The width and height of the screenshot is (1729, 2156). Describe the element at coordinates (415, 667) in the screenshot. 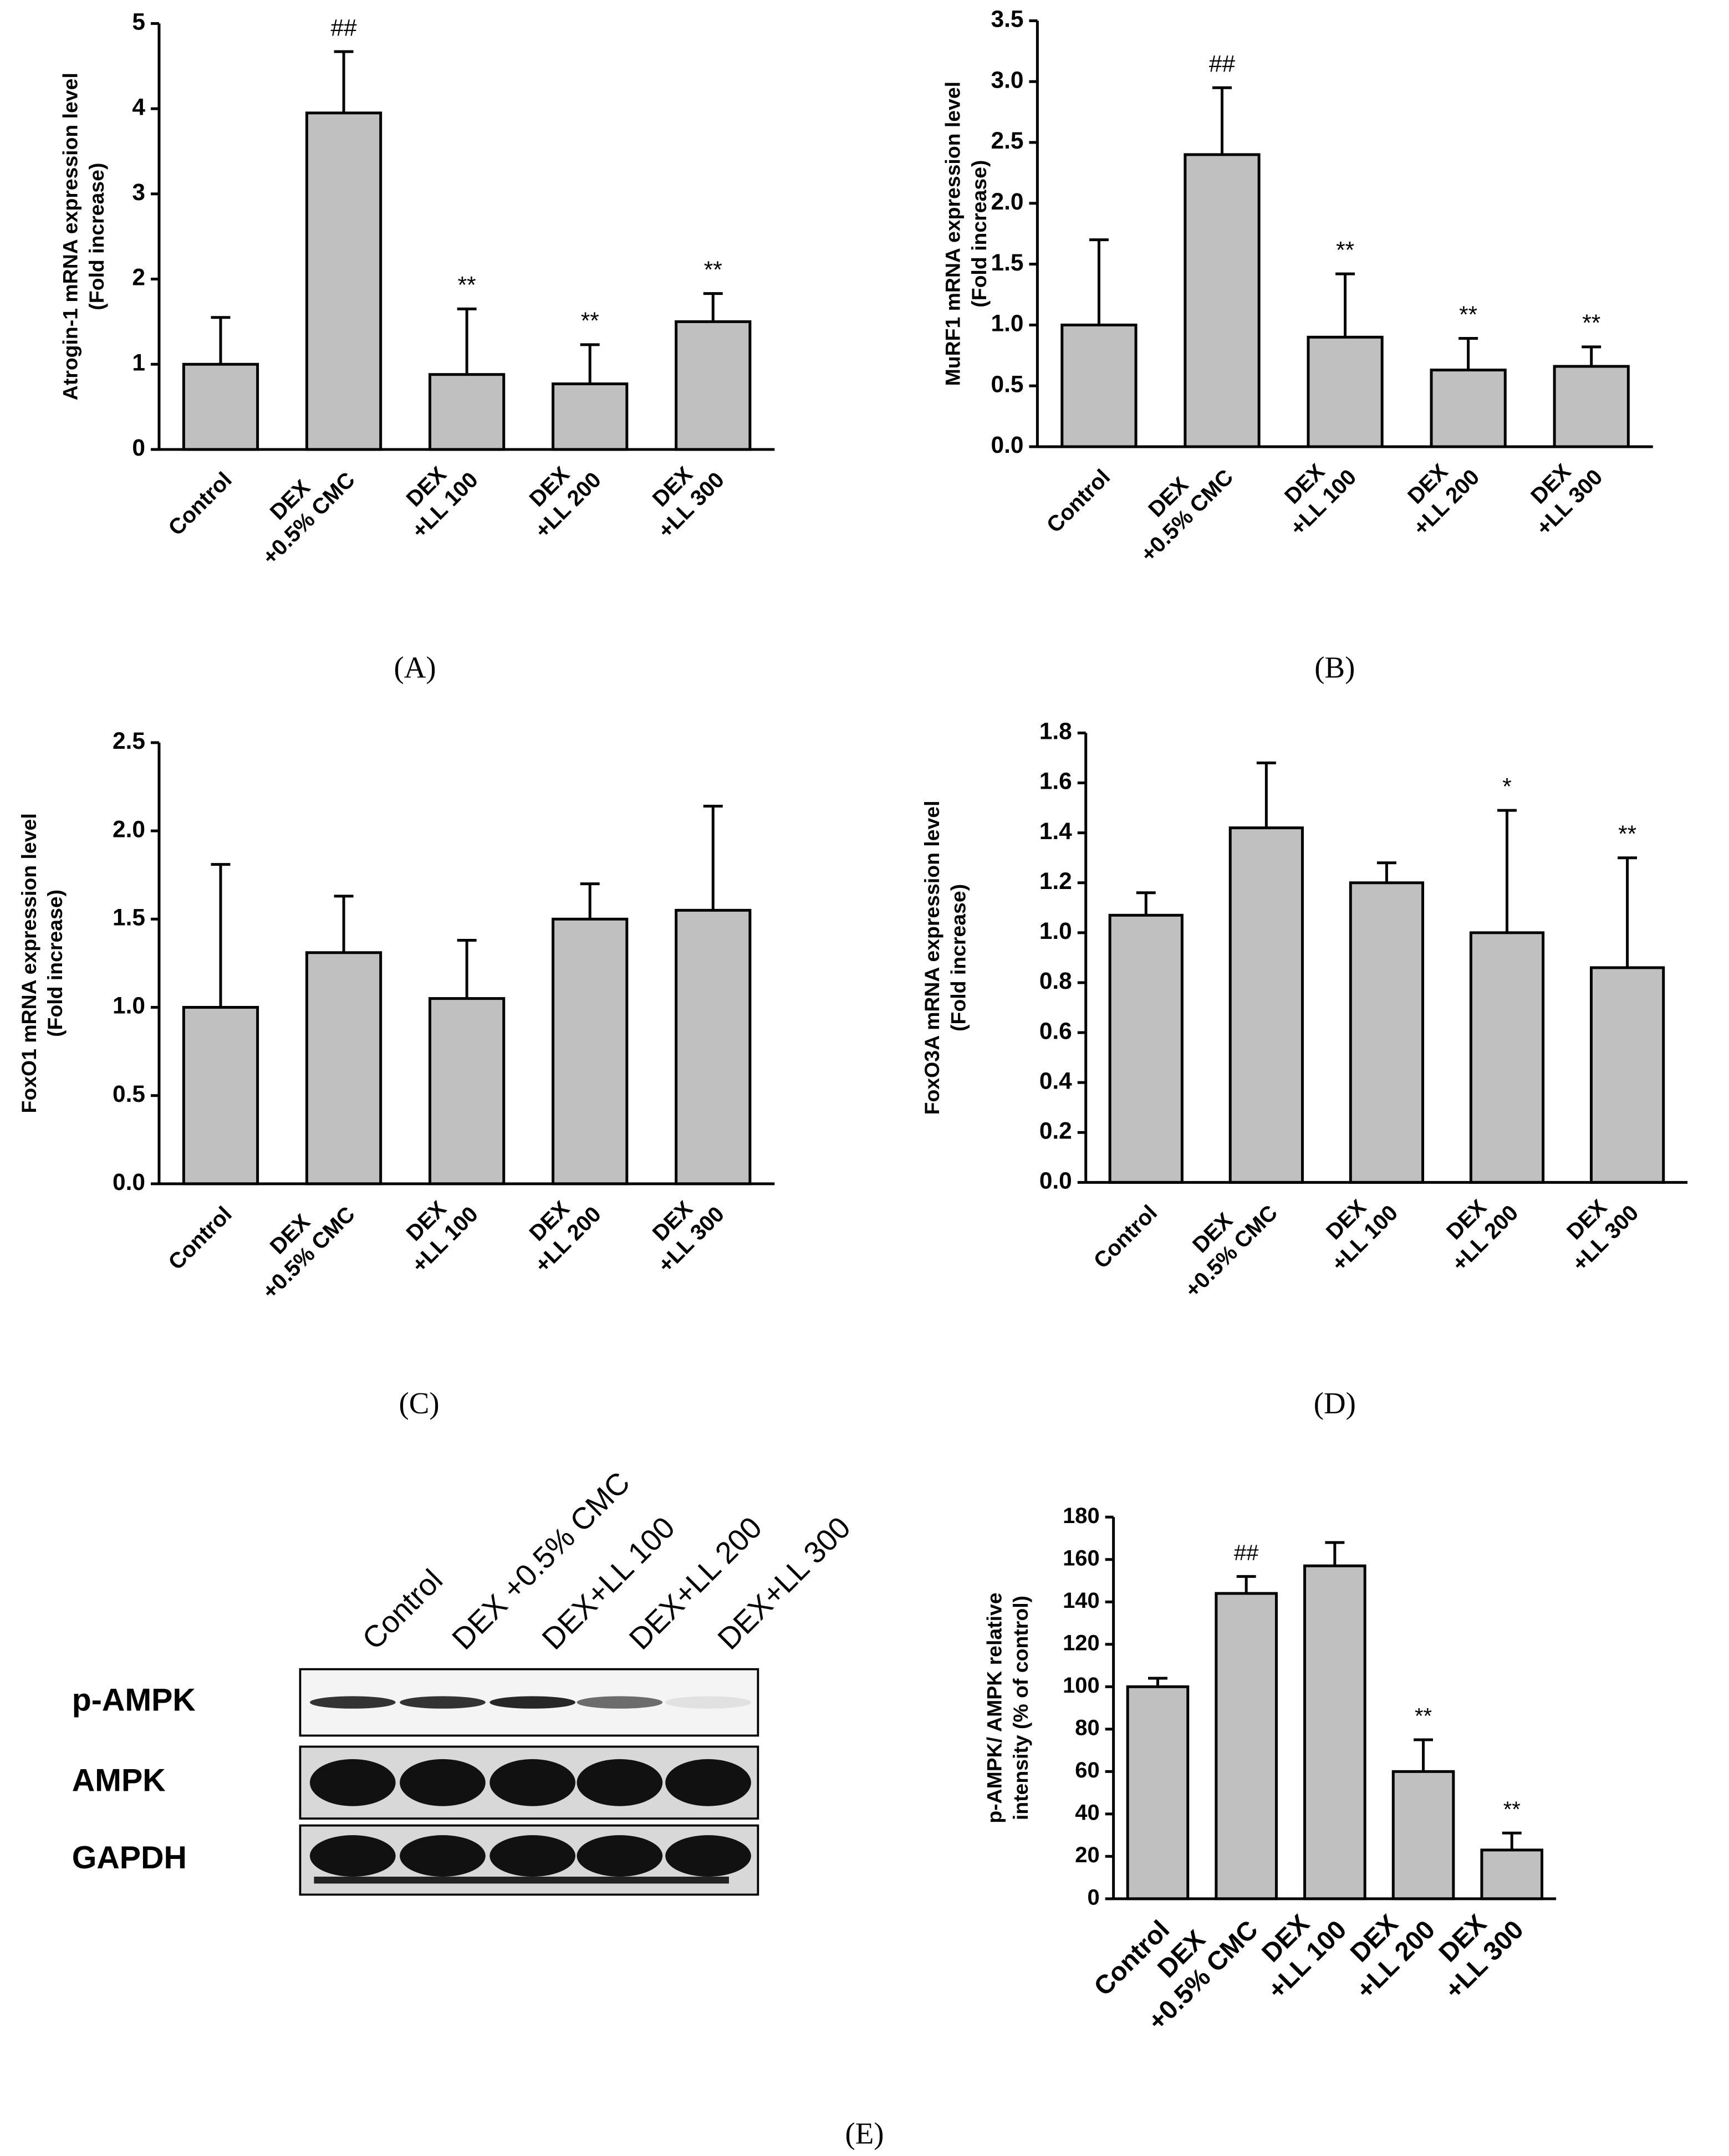

I see `panel-label: (A)` at that location.